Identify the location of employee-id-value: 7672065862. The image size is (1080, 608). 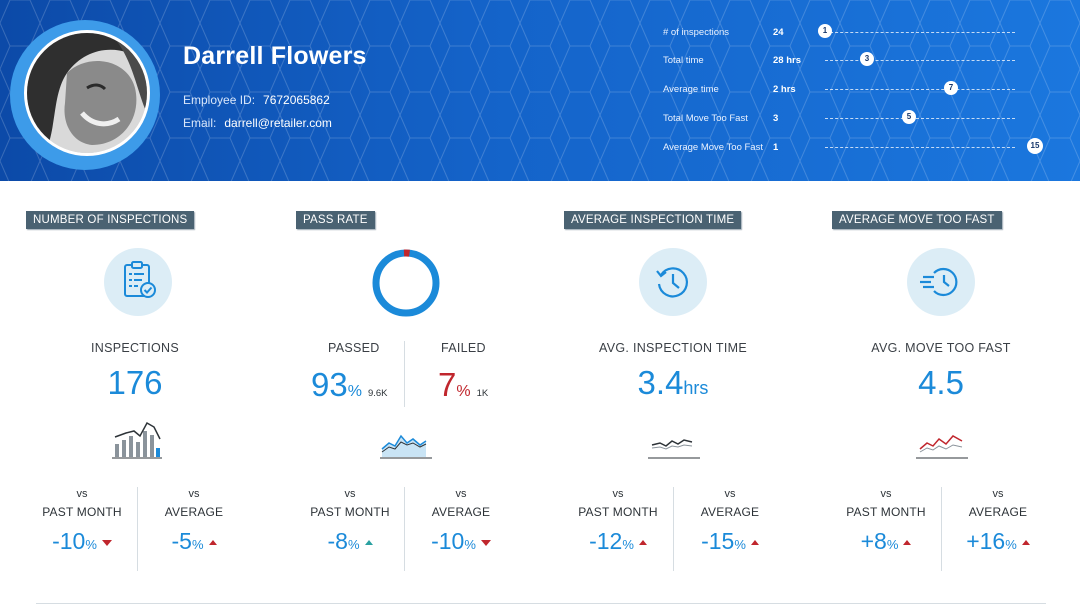
(296, 100).